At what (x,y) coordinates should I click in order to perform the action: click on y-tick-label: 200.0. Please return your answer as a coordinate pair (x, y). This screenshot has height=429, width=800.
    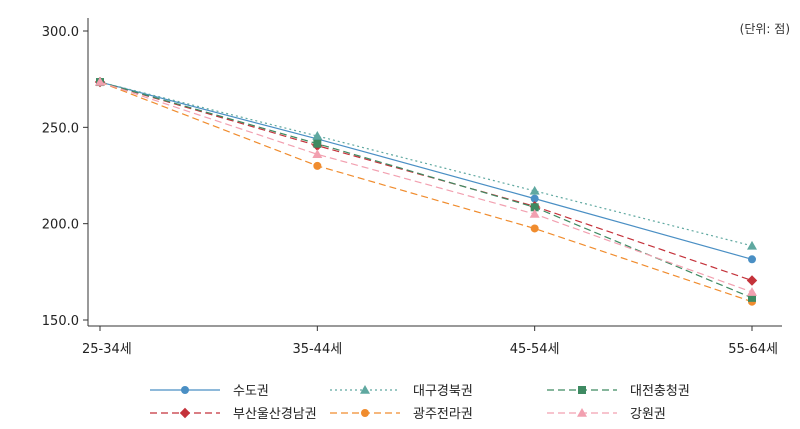
    Looking at the image, I should click on (60, 225).